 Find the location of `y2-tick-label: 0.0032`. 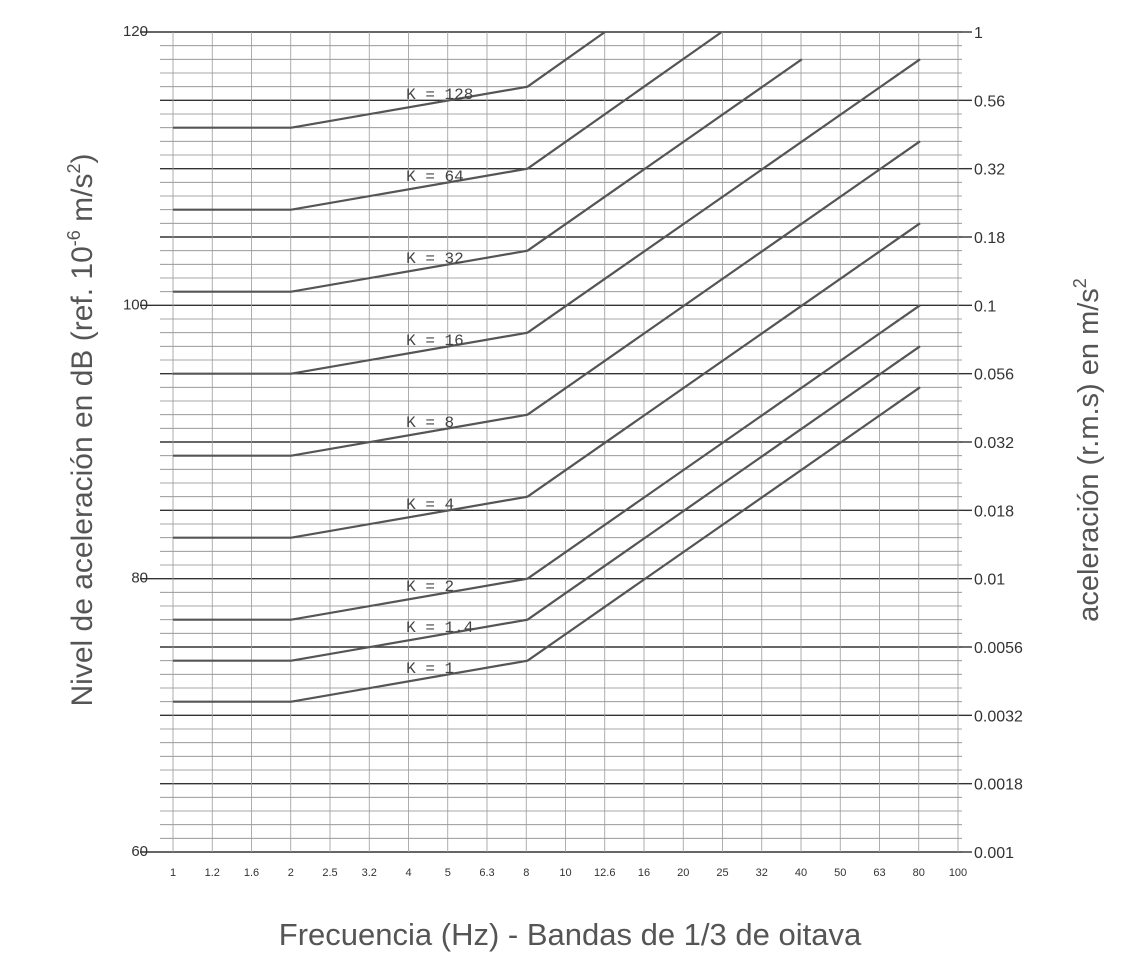

y2-tick-label: 0.0032 is located at coordinates (998, 716).